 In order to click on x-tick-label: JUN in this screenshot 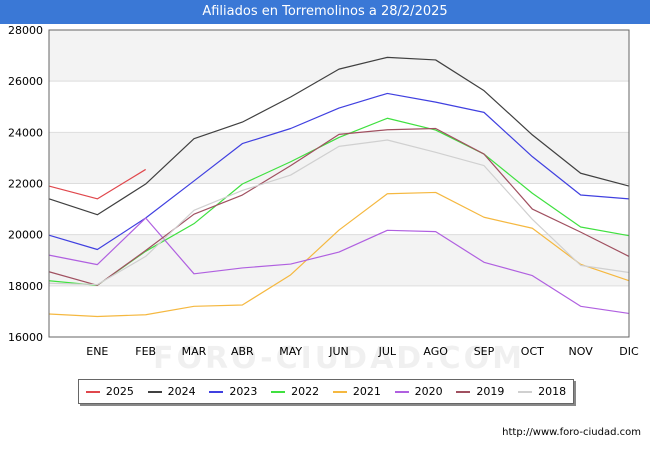, I will do `click(338, 351)`.